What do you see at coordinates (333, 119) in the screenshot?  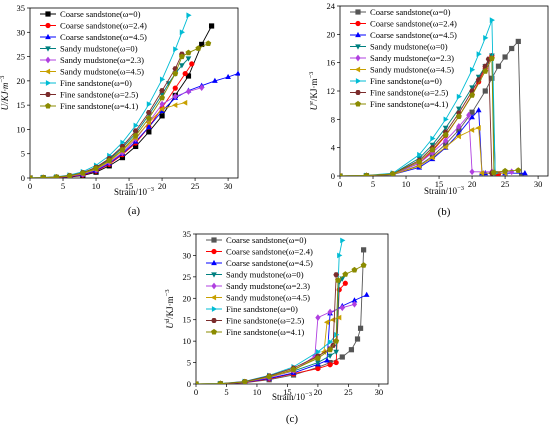 I see `y-tick-label: 8` at bounding box center [333, 119].